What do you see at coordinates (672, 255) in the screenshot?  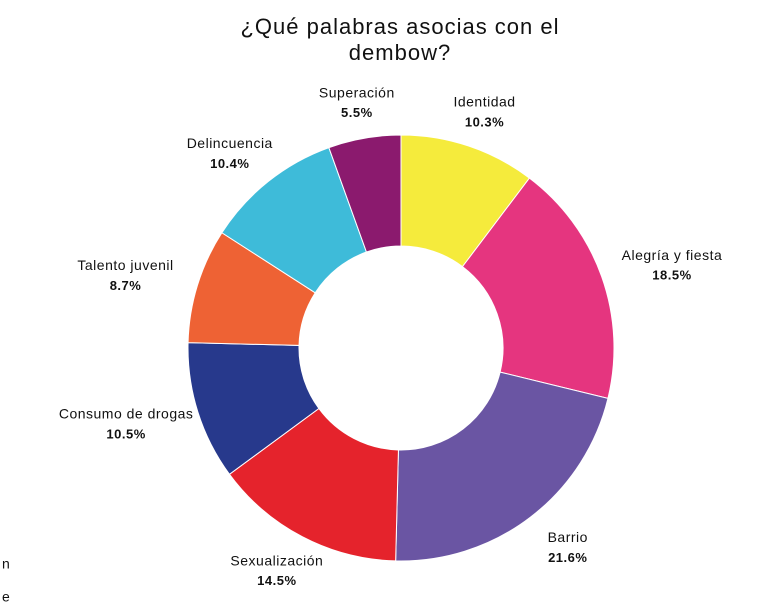 I see `slice-label: Alegría y fiesta` at bounding box center [672, 255].